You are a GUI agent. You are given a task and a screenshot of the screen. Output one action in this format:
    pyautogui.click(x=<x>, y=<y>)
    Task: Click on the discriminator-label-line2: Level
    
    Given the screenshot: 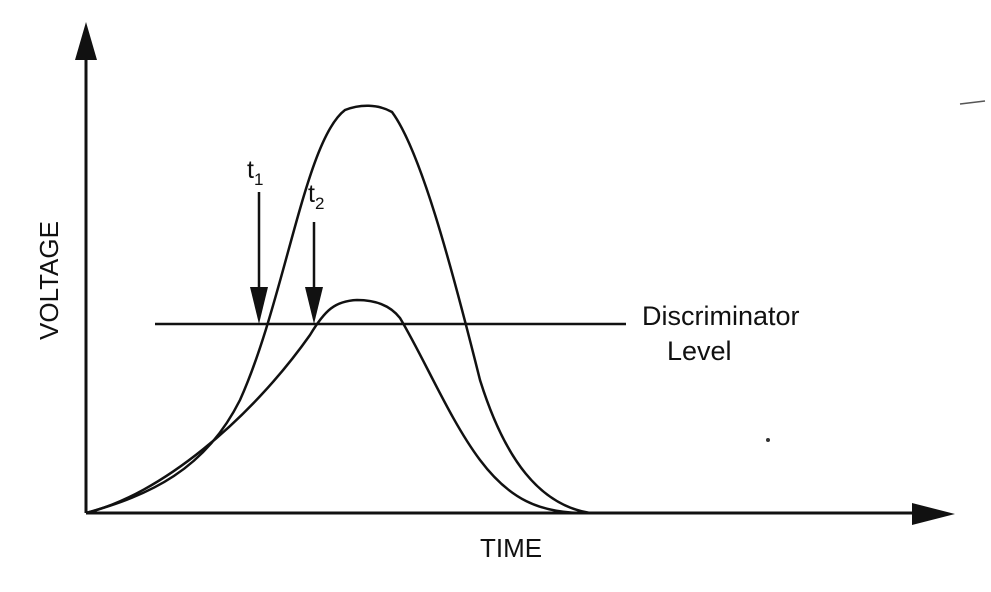 What is the action you would take?
    pyautogui.click(x=699, y=351)
    